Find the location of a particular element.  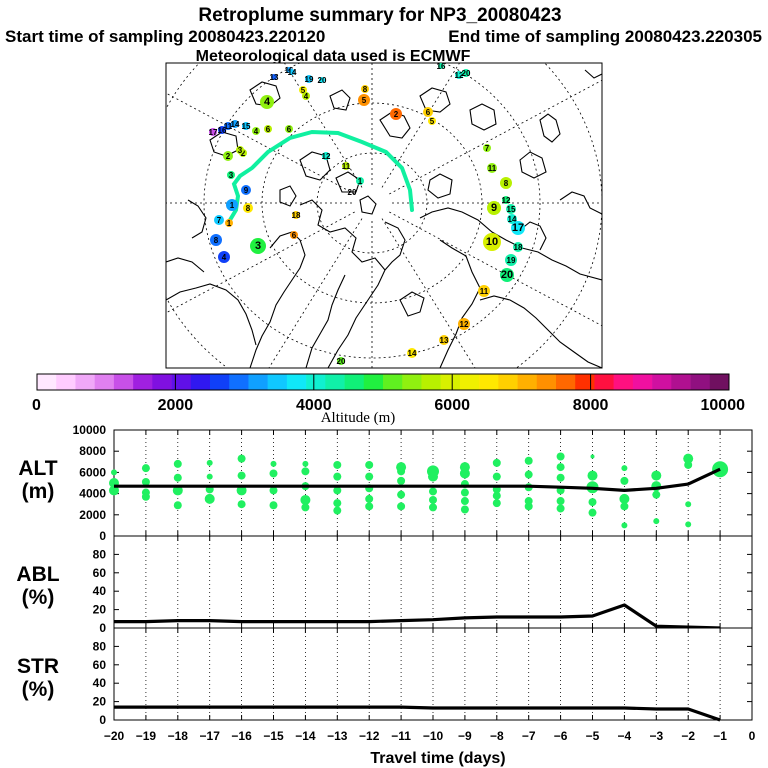

y-axis-label-alt: ALT is located at coordinates (37, 468).